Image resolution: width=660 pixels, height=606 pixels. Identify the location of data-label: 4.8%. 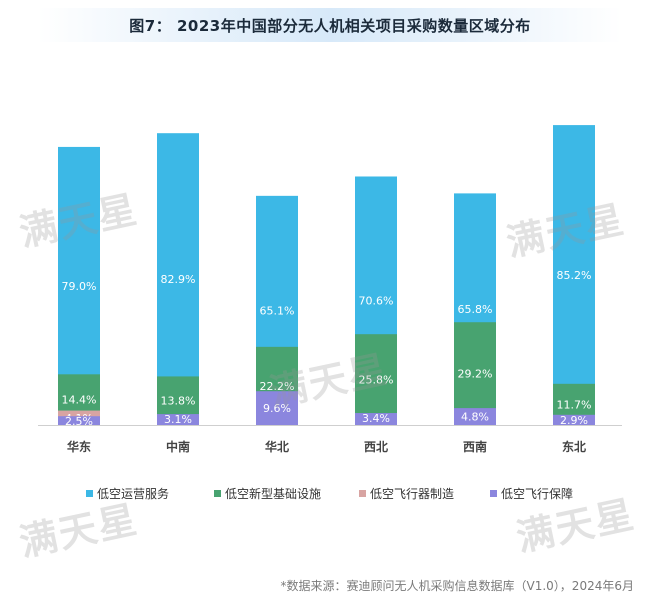
(475, 417).